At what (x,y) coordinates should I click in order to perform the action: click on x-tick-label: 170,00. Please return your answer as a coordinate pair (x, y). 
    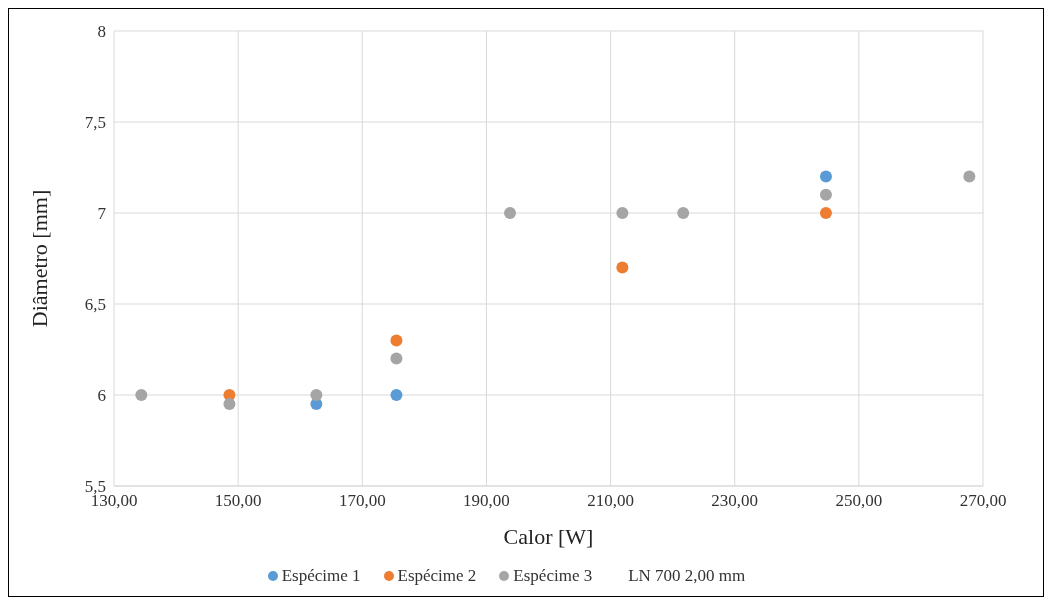
    Looking at the image, I should click on (362, 501).